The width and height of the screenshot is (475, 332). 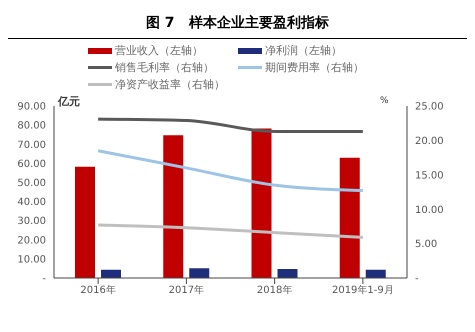 What do you see at coordinates (314, 67) in the screenshot?
I see `legend-label: 期间费用率（右轴）` at bounding box center [314, 67].